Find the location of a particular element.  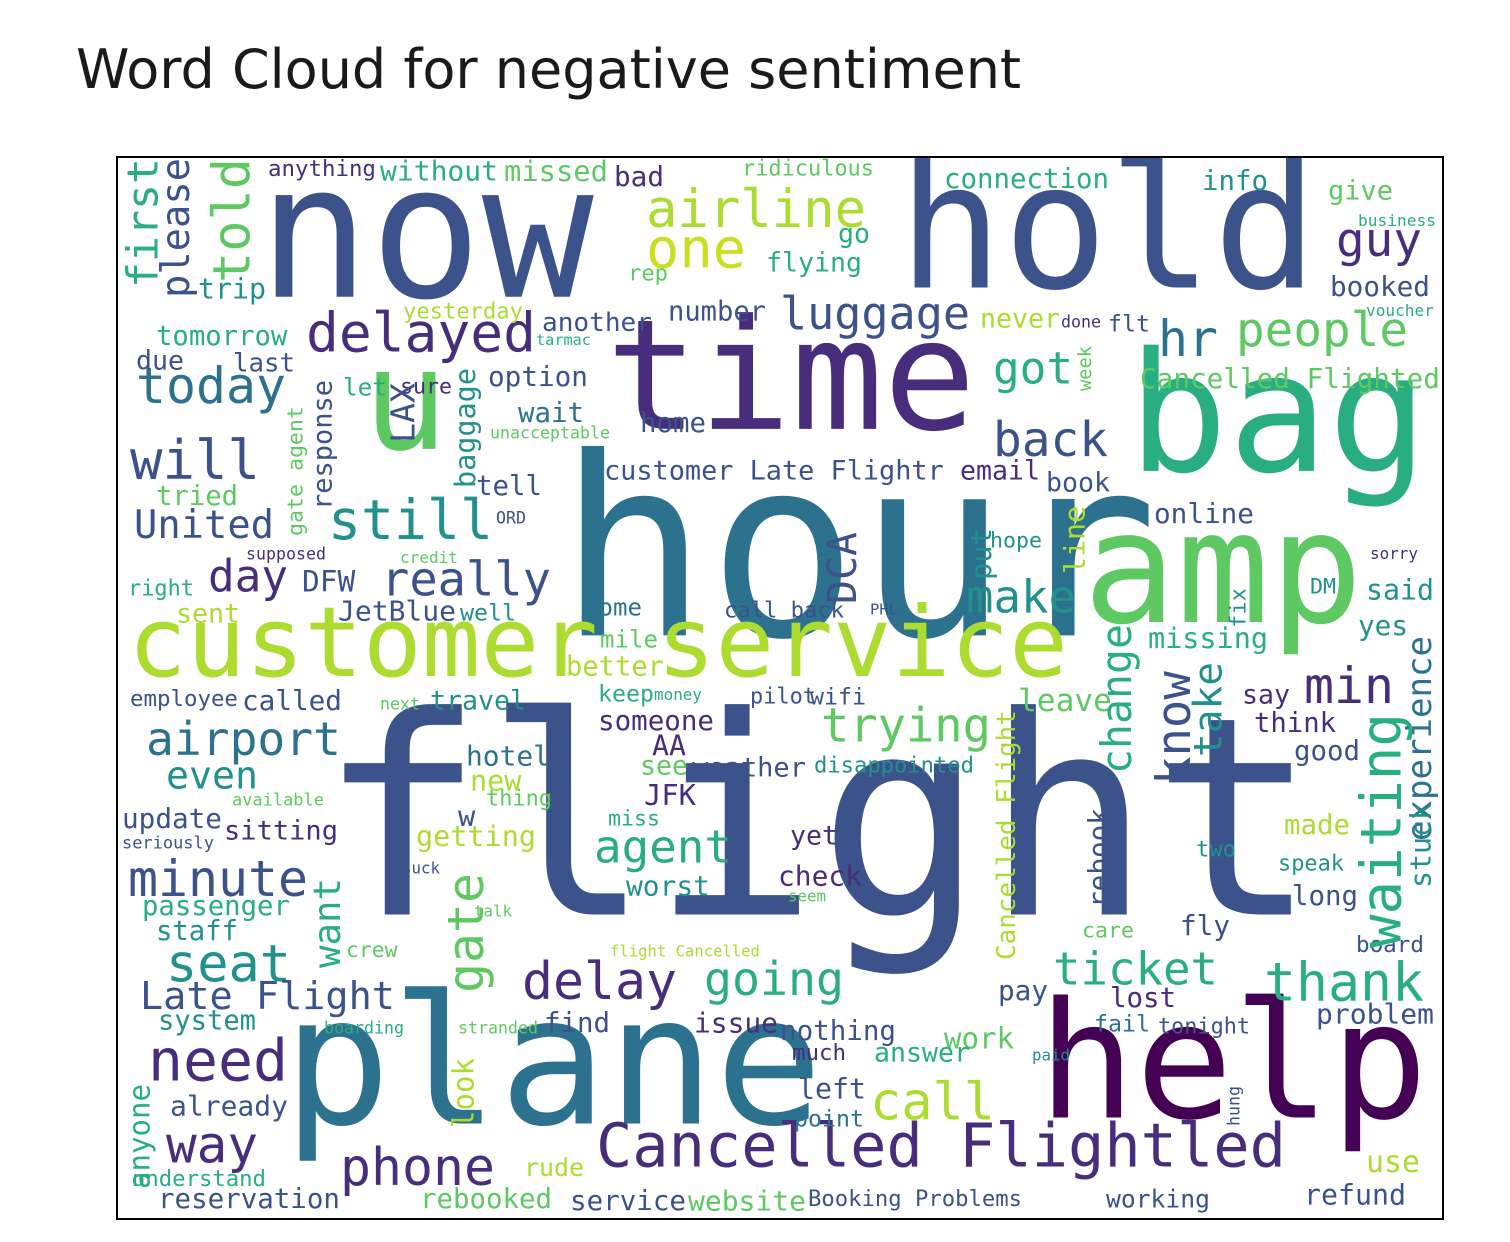

word-website: website is located at coordinates (747, 1200).